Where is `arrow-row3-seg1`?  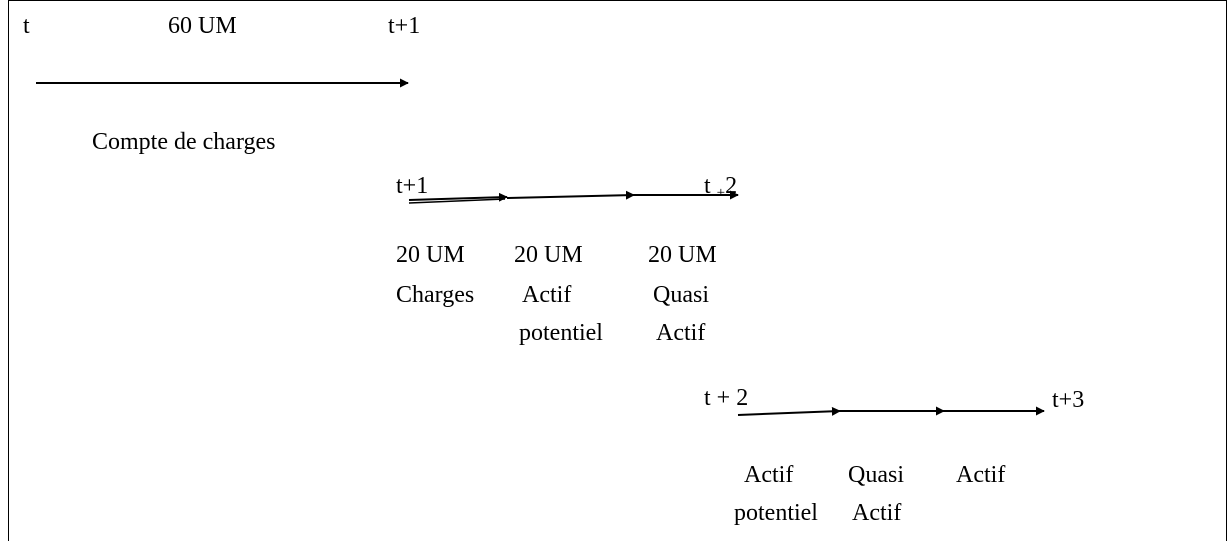
arrow-row3-seg1 is located at coordinates (789, 411).